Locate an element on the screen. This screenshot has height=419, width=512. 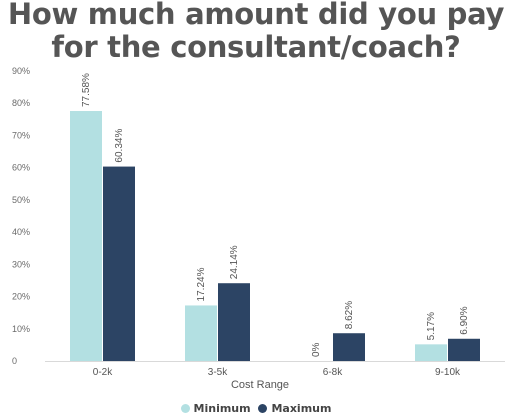
legend-label-maximum: Maximum is located at coordinates (301, 408).